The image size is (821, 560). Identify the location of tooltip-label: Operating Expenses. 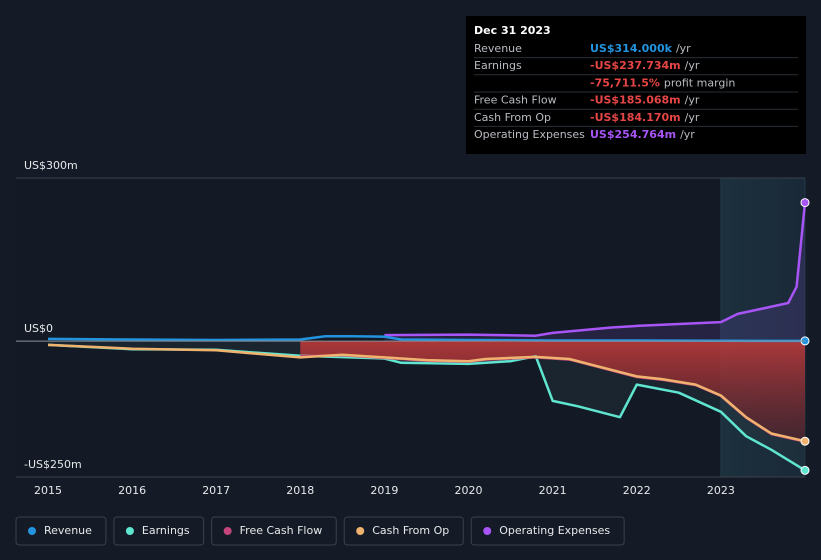
(529, 134).